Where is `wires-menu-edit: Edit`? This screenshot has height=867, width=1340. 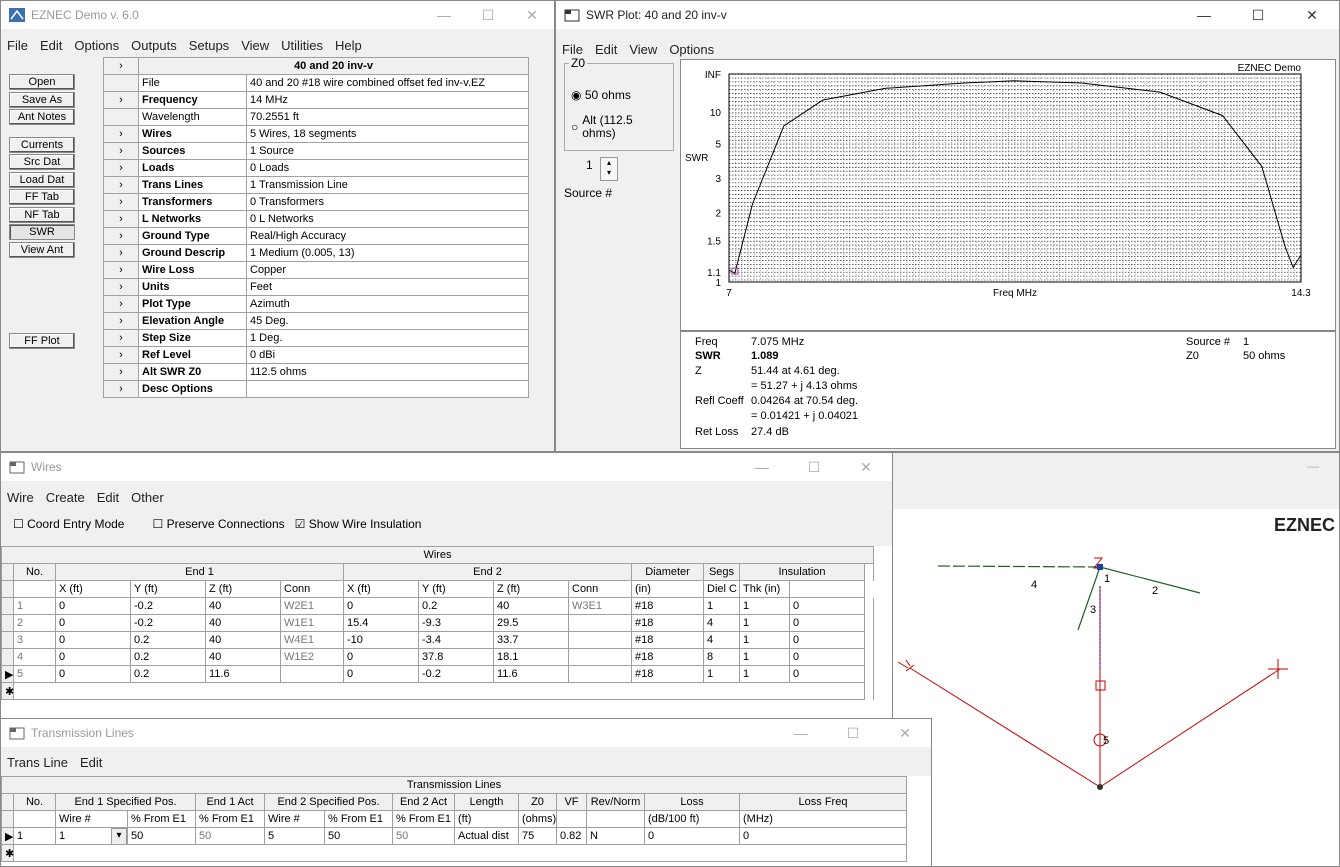
wires-menu-edit: Edit is located at coordinates (108, 497).